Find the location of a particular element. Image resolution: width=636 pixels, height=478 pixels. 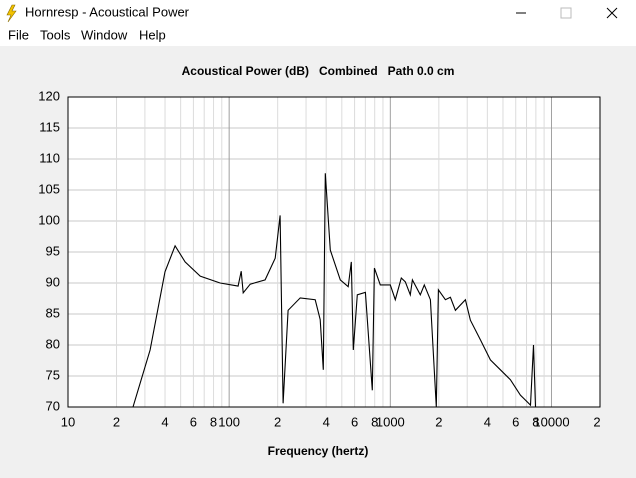

y-tick-label: 70 is located at coordinates (53, 405).